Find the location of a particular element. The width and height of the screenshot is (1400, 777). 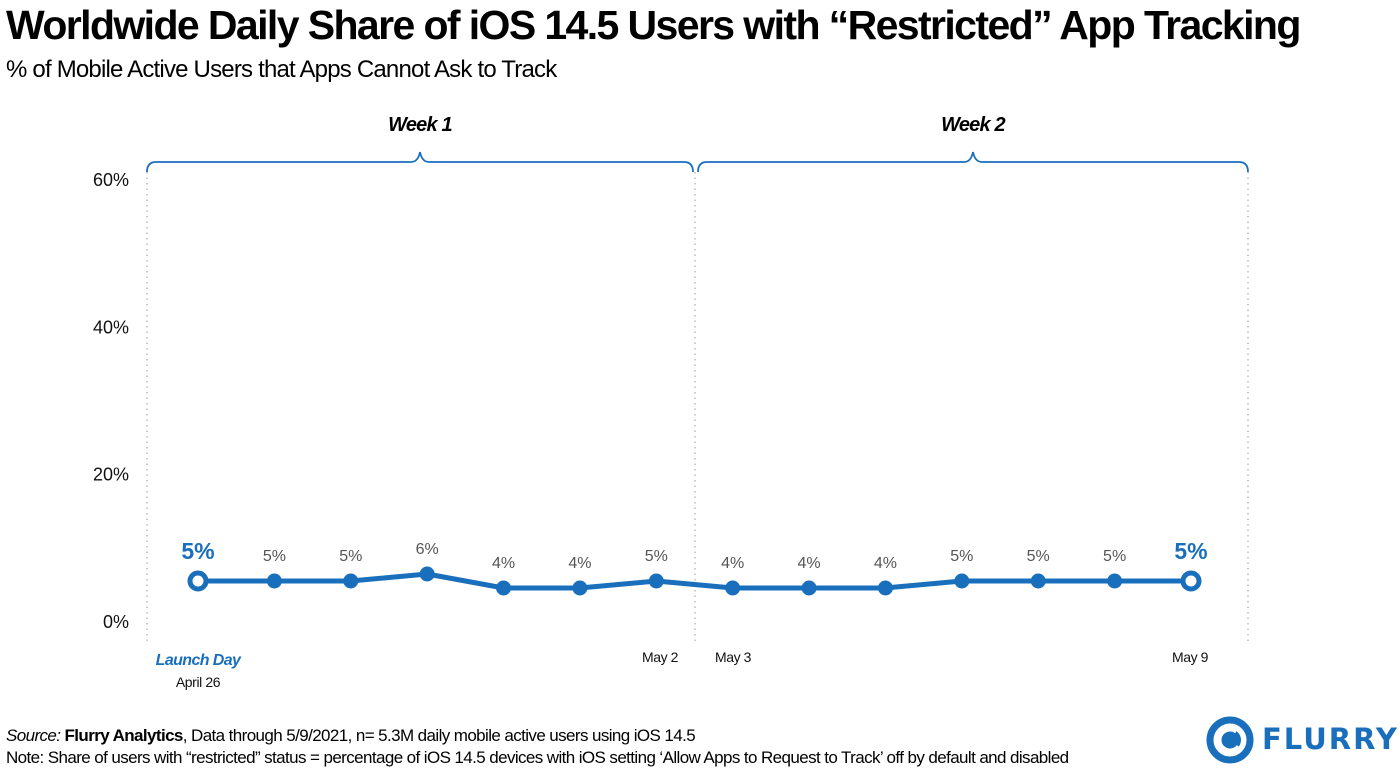

source-name: Flurry Analytics is located at coordinates (124, 735).